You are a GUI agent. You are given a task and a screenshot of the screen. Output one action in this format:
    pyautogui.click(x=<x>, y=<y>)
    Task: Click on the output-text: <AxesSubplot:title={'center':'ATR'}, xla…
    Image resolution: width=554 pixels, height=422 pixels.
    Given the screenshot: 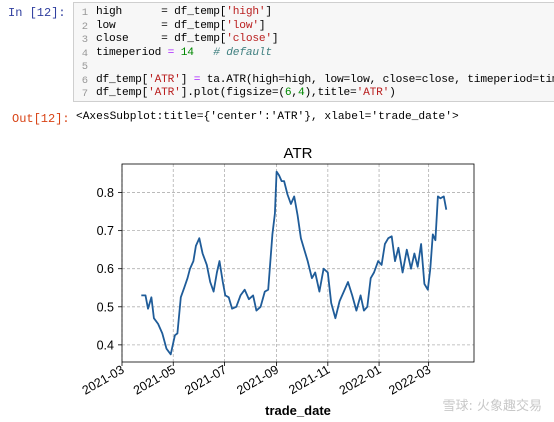 What is the action you would take?
    pyautogui.click(x=267, y=117)
    